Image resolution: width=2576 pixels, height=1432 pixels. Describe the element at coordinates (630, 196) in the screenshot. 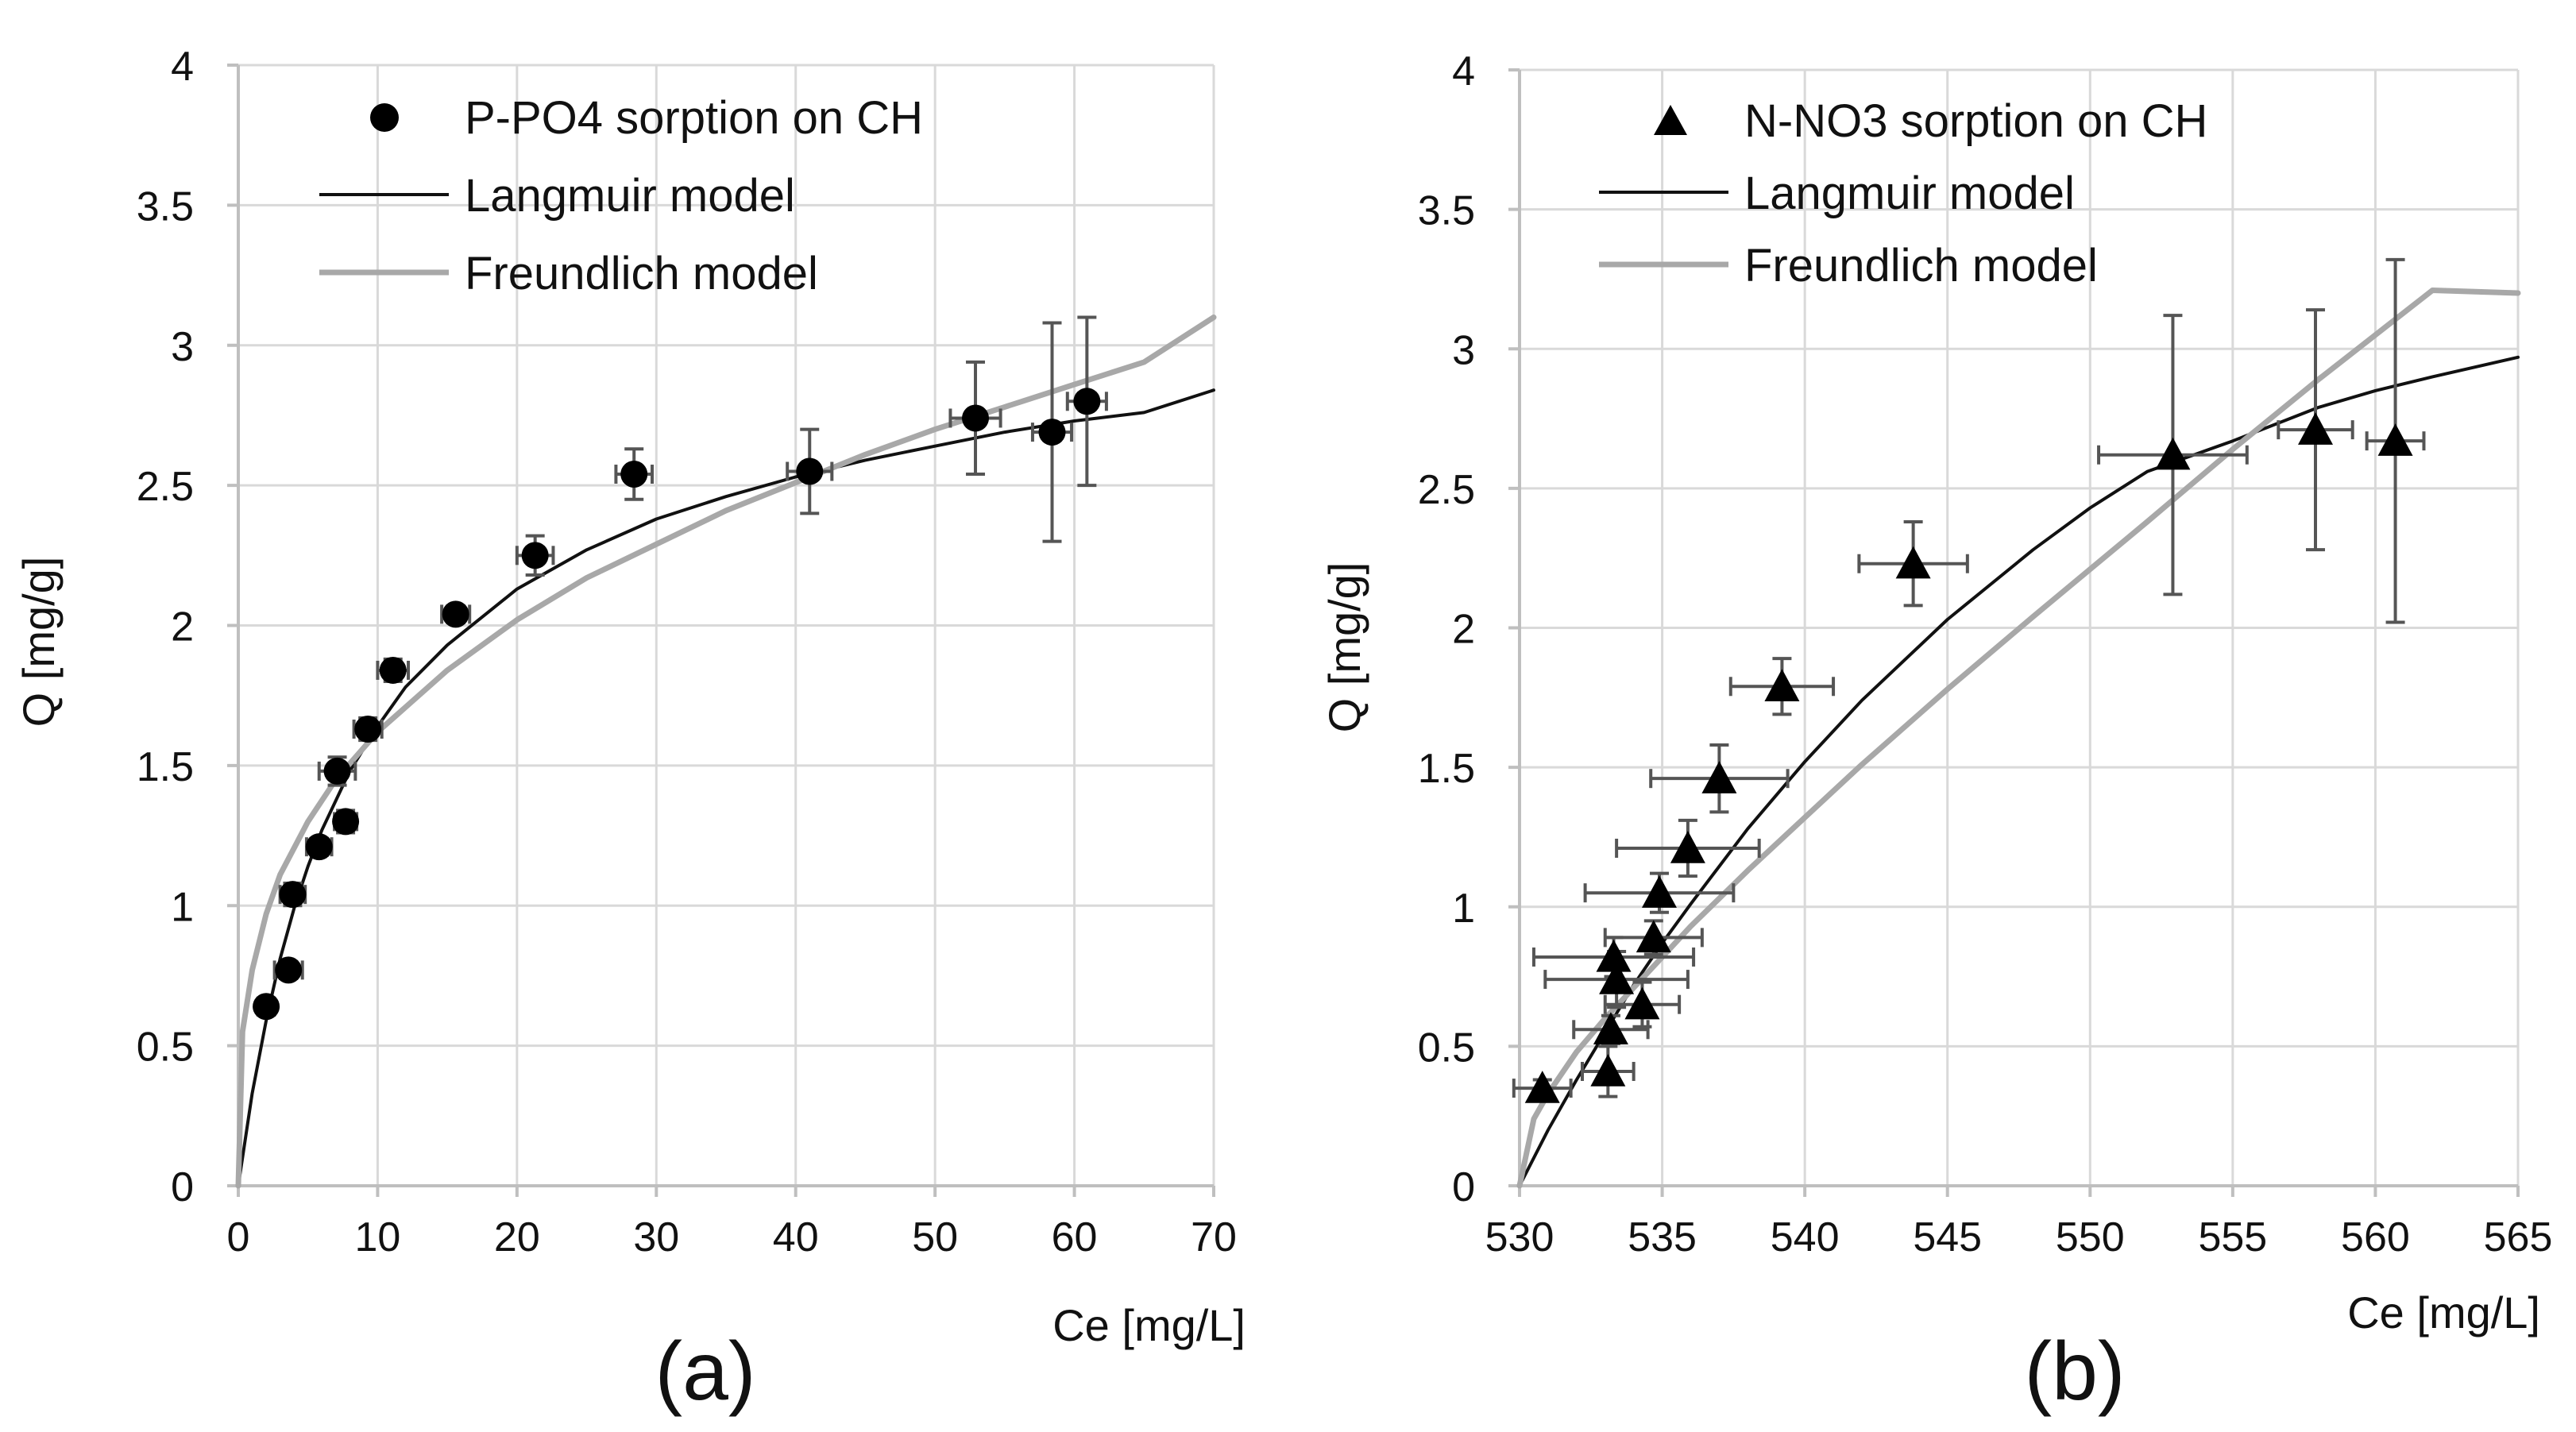

I see `legend-label-langmuir-a: Langmuir model` at that location.